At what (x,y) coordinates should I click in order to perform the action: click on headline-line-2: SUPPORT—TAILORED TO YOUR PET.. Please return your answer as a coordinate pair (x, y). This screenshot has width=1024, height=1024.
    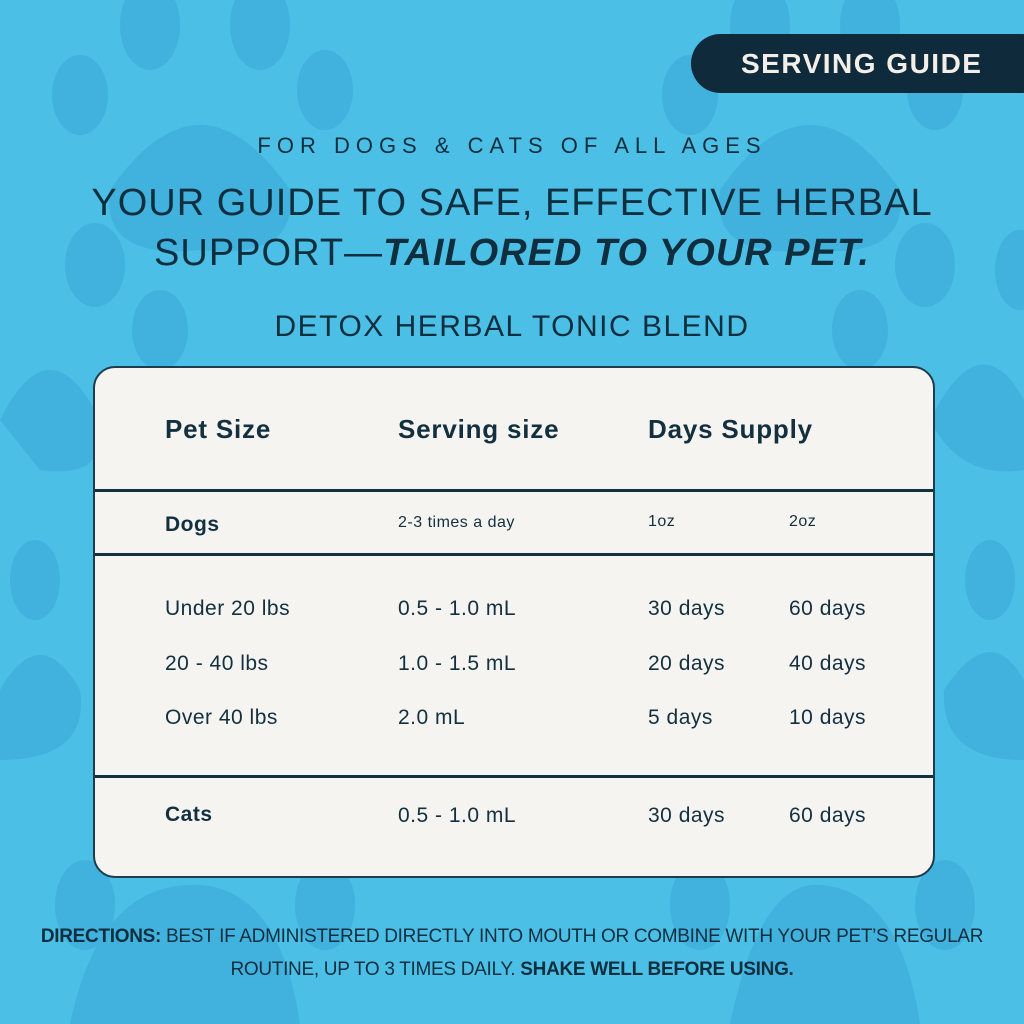
    Looking at the image, I should click on (512, 253).